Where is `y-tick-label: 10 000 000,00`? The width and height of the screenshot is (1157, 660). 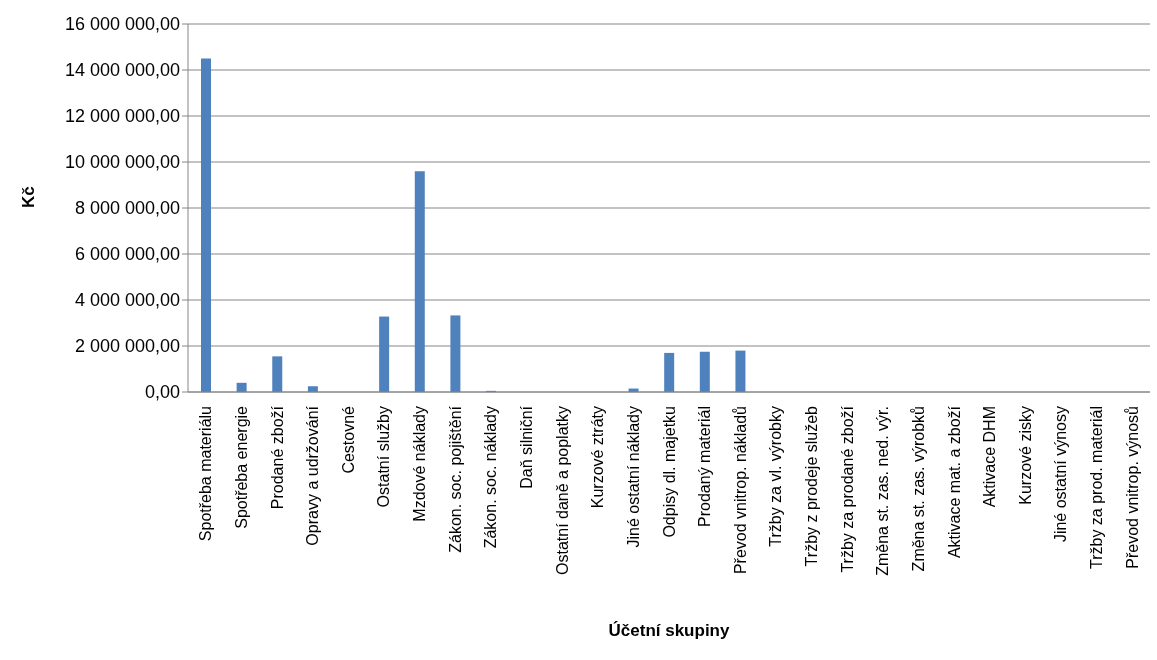 y-tick-label: 10 000 000,00 is located at coordinates (122, 162).